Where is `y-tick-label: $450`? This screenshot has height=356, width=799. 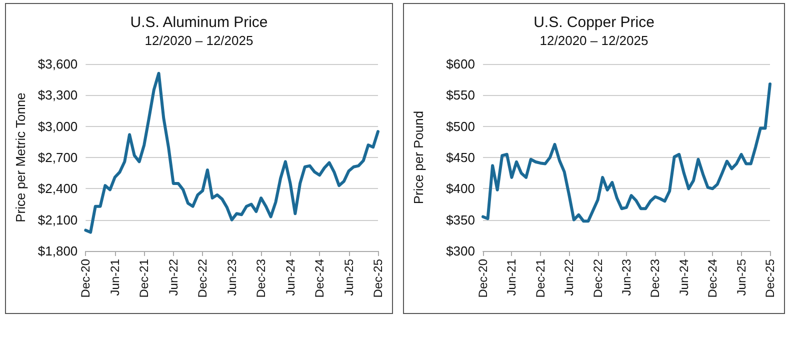
y-tick-label: $450 is located at coordinates (460, 157).